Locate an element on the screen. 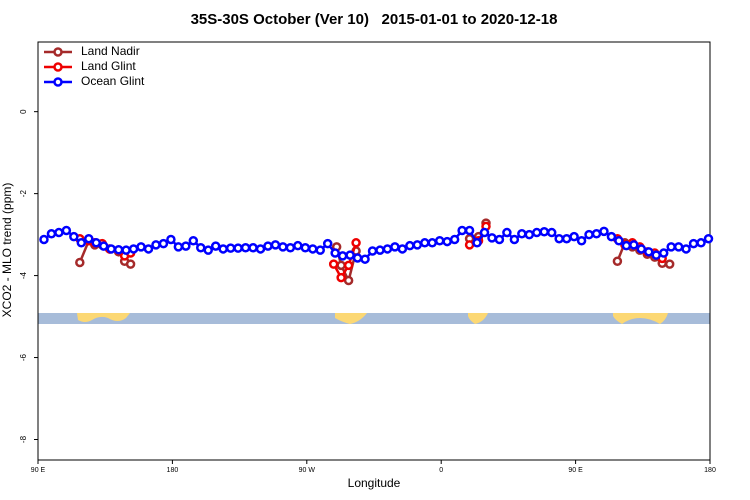 This screenshot has height=500, width=750. y-tick-label: 0 is located at coordinates (23, 111).